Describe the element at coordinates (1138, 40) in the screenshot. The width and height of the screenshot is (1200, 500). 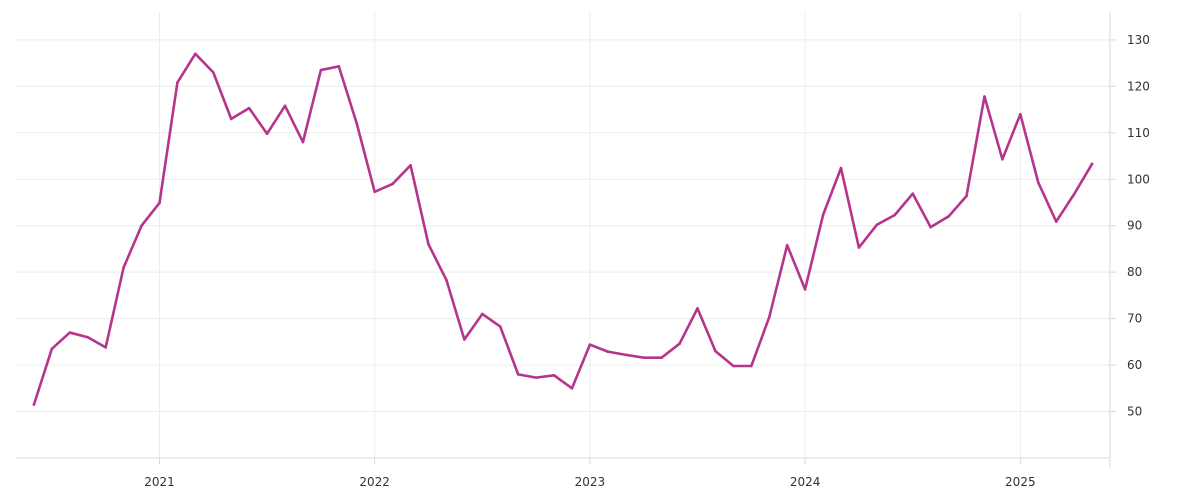
I see `y-tick-label: 130` at that location.